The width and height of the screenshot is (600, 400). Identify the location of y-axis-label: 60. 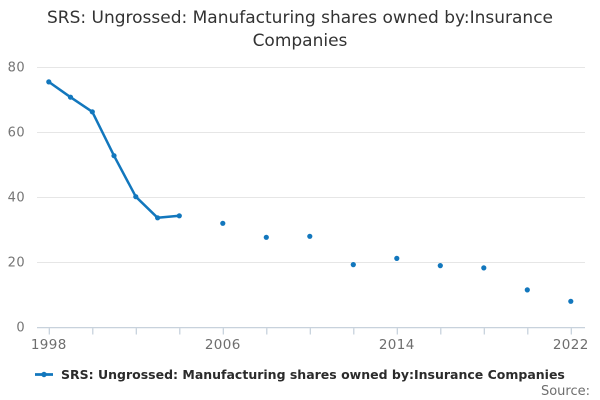
(16, 133).